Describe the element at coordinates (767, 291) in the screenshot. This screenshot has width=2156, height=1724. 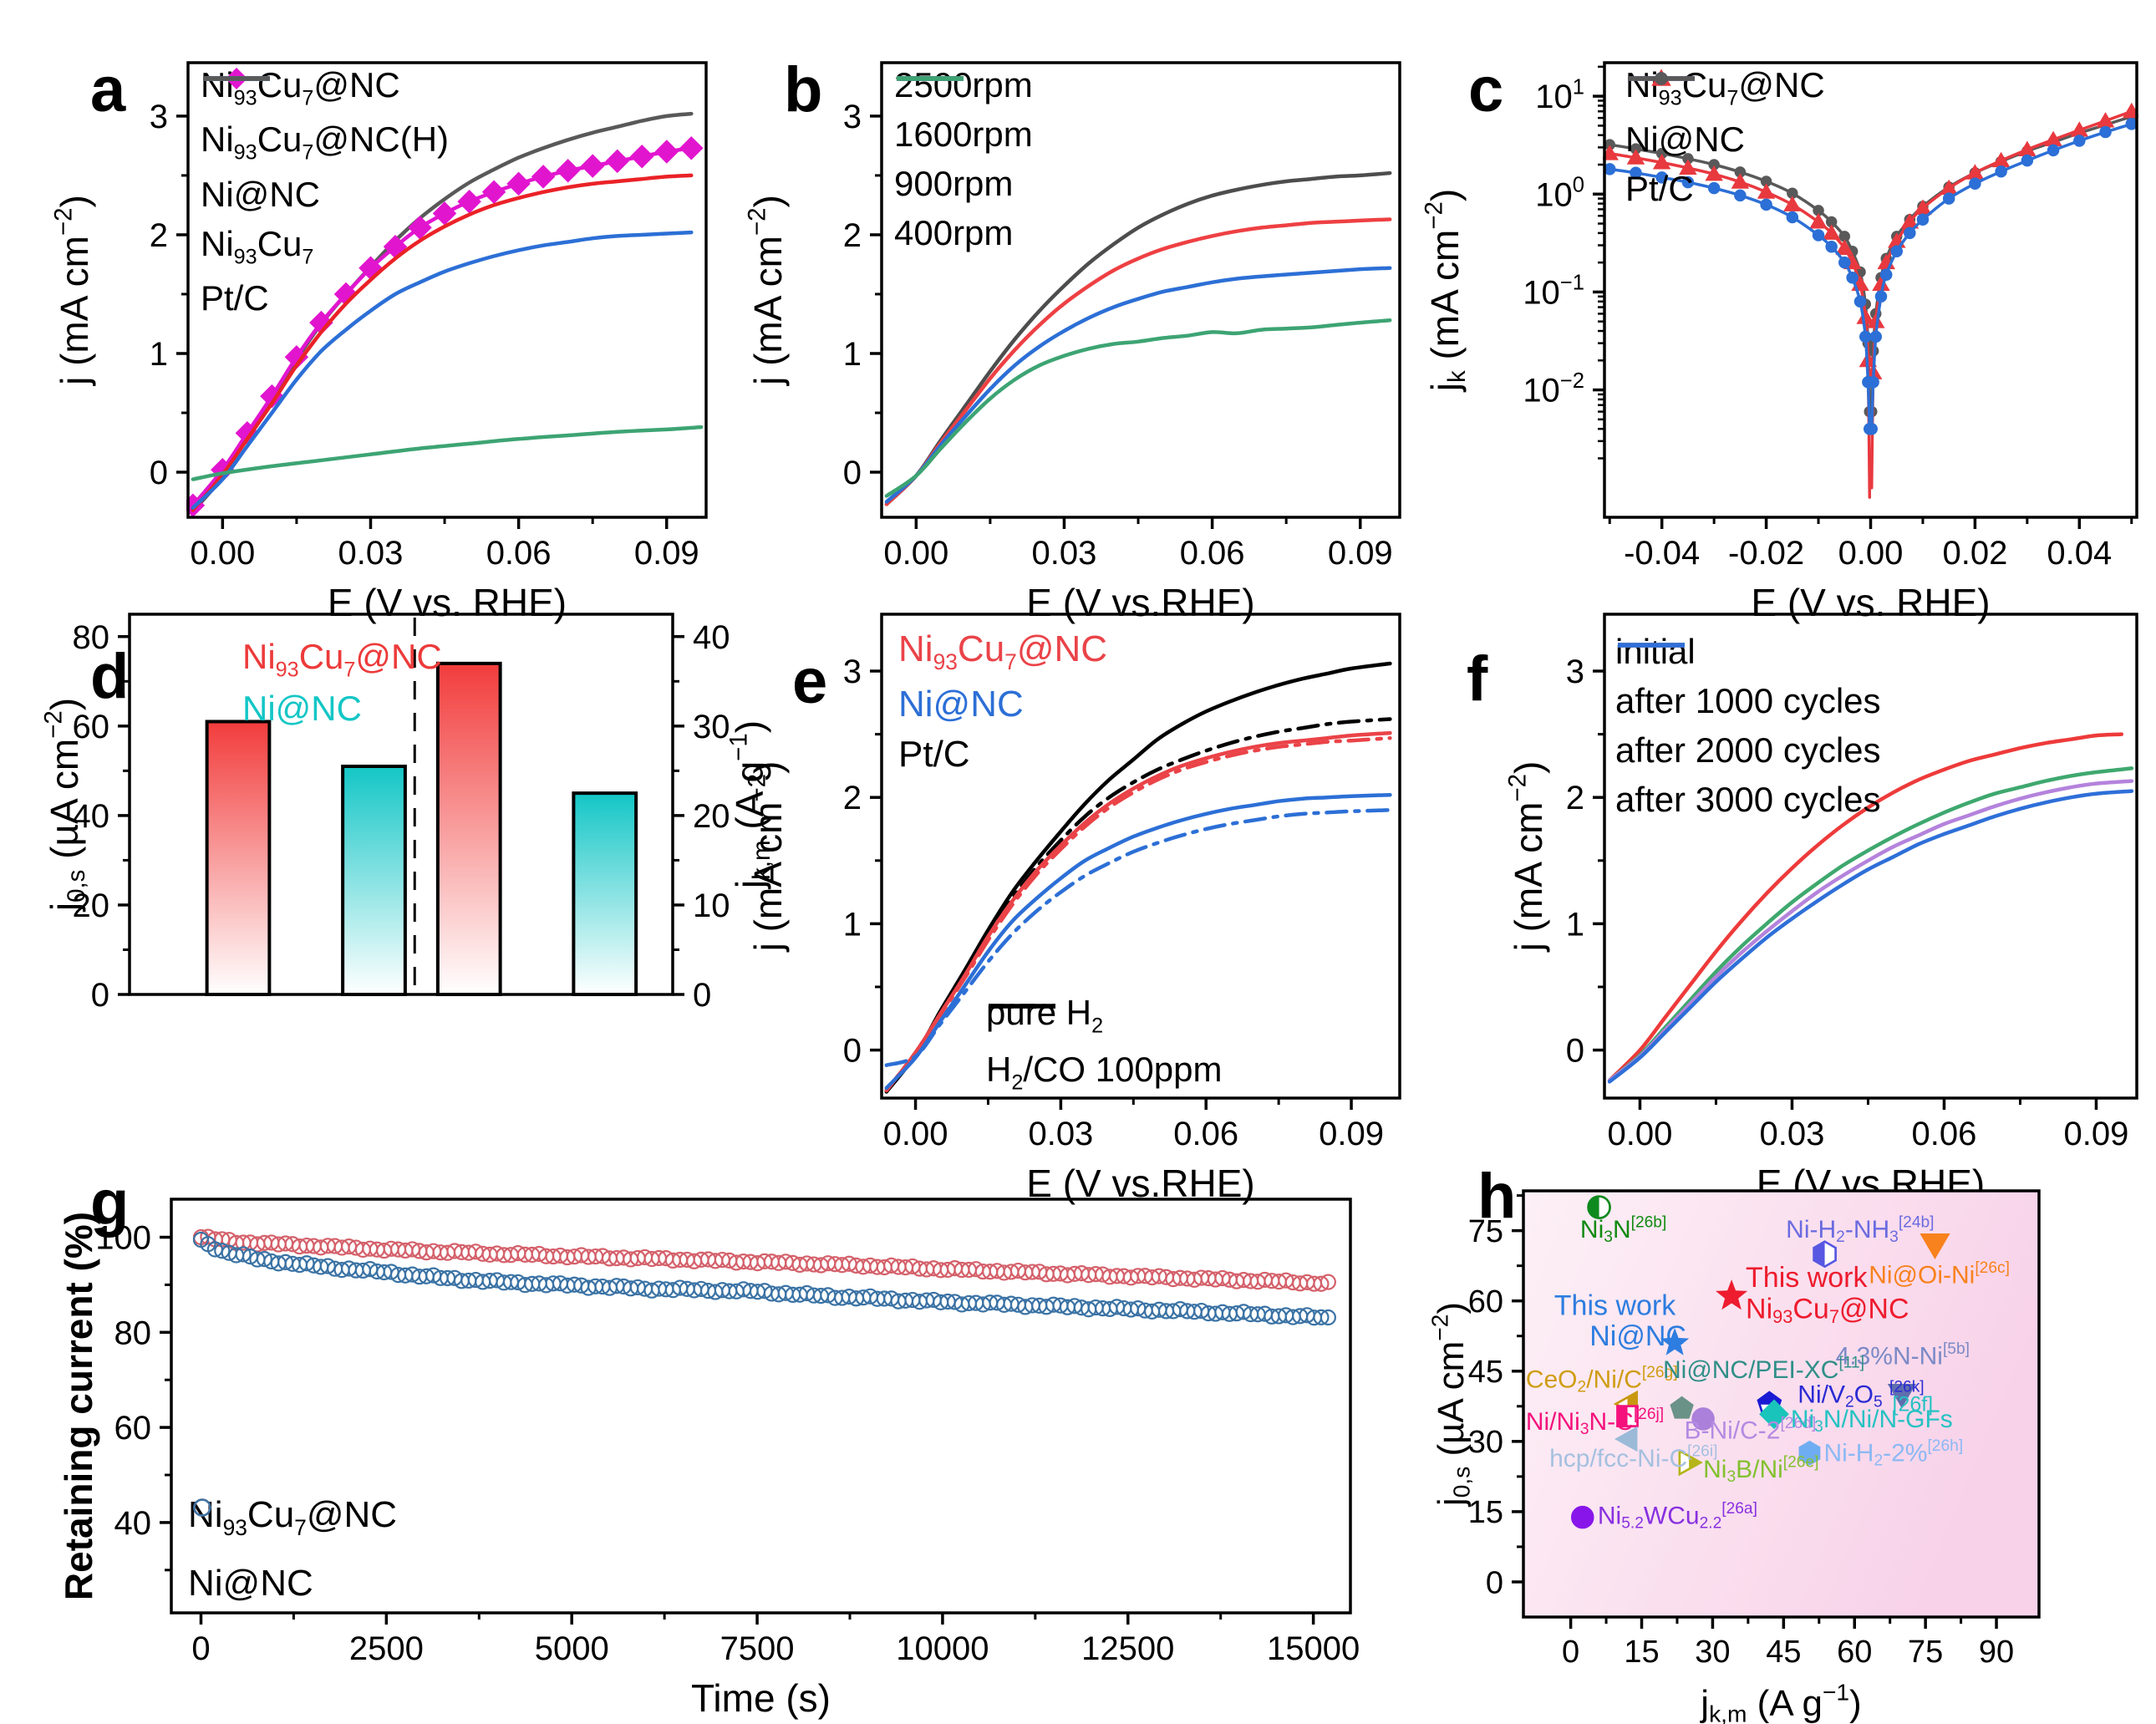
I see `y-axis-title: j (mA cm−2)` at that location.